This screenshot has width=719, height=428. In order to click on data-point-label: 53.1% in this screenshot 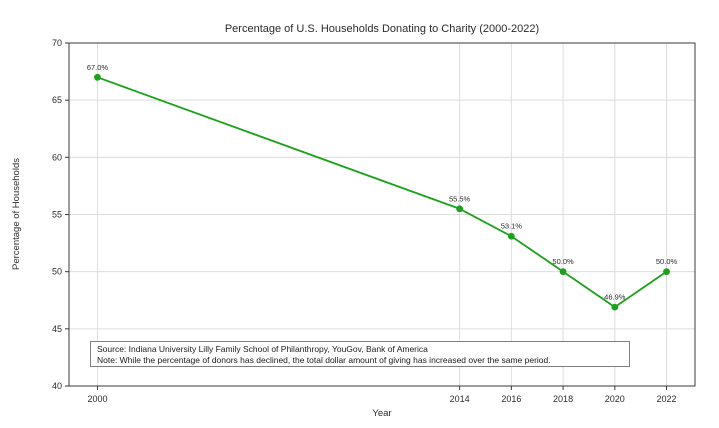, I will do `click(512, 226)`.